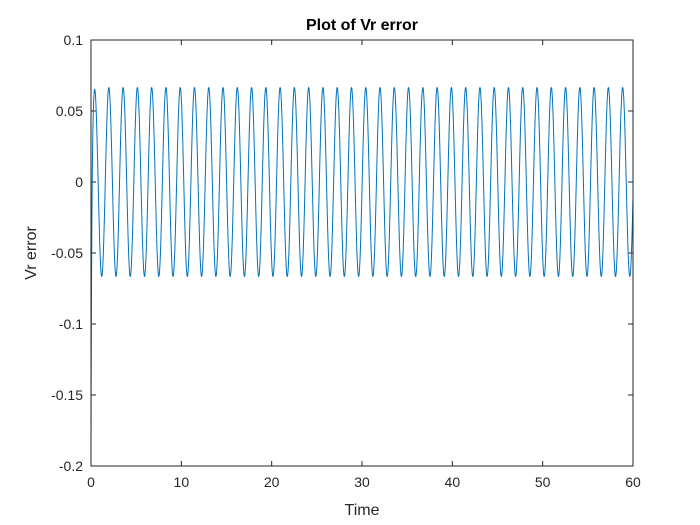  What do you see at coordinates (182, 482) in the screenshot?
I see `x-tick-label: 10` at bounding box center [182, 482].